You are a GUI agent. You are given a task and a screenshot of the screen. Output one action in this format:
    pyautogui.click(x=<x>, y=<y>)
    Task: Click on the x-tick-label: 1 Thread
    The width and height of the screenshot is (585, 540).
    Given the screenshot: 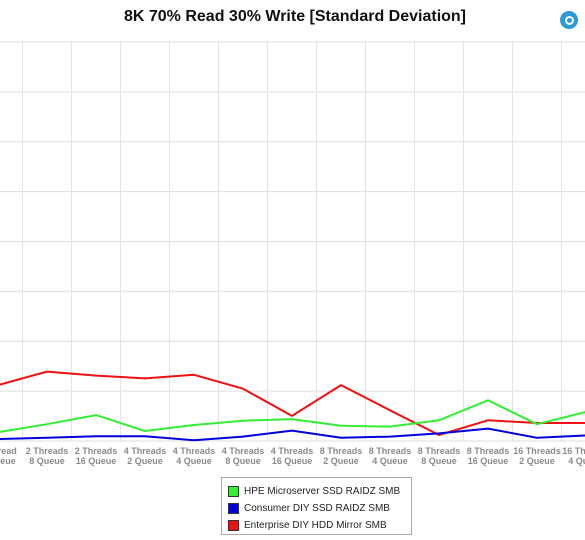 What is the action you would take?
    pyautogui.click(x=8, y=451)
    